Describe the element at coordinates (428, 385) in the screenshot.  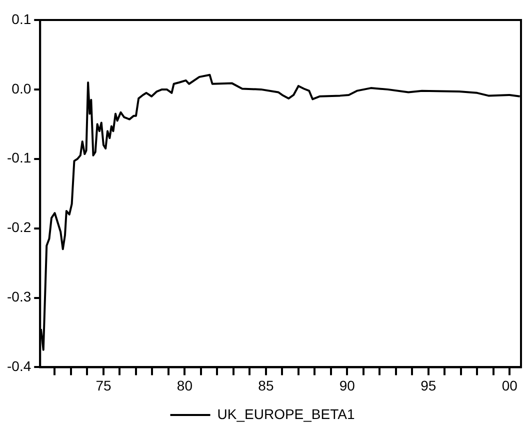
I see `x-tick-label: 95` at that location.